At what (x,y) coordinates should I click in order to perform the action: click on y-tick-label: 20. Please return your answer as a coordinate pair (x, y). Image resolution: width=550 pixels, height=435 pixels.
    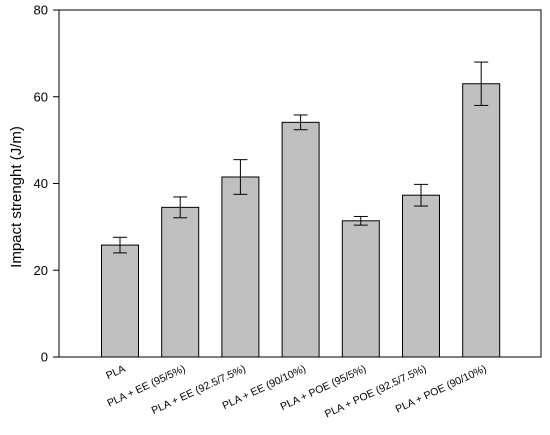
    Looking at the image, I should click on (41, 270).